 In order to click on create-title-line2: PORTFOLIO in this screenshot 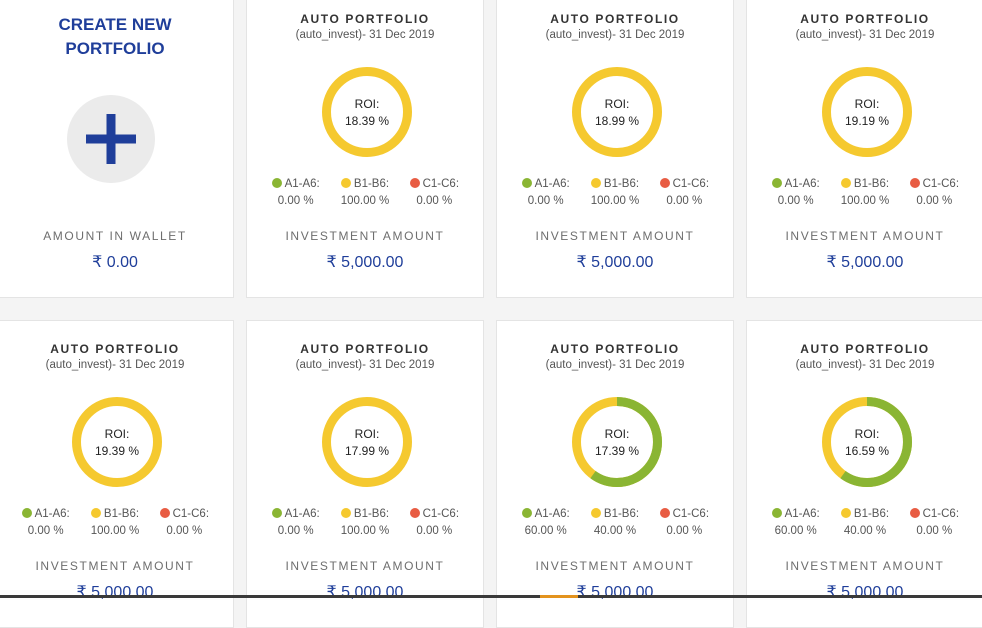, I will do `click(115, 48)`.